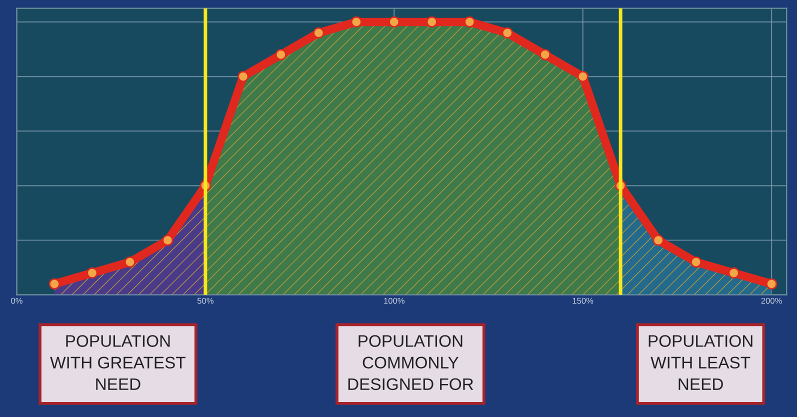 The image size is (797, 417). What do you see at coordinates (583, 301) in the screenshot?
I see `x-tick-label: 150%` at bounding box center [583, 301].